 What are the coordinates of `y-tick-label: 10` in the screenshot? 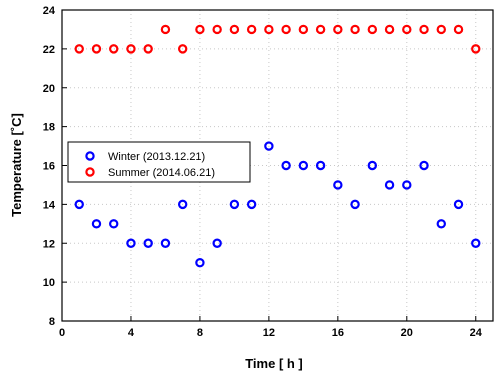 It's located at (49, 283).